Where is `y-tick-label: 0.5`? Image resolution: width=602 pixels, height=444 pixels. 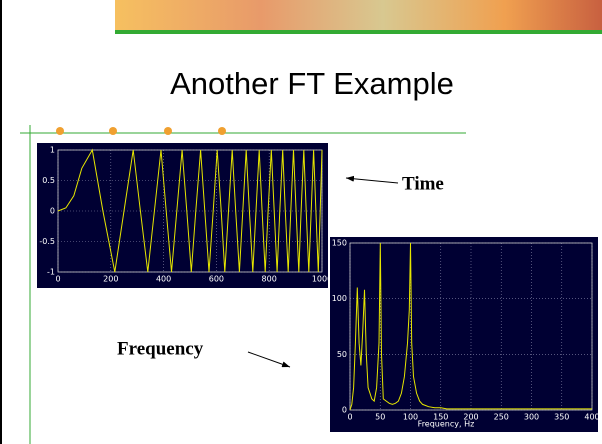 y-tick-label: 0.5 is located at coordinates (48, 180).